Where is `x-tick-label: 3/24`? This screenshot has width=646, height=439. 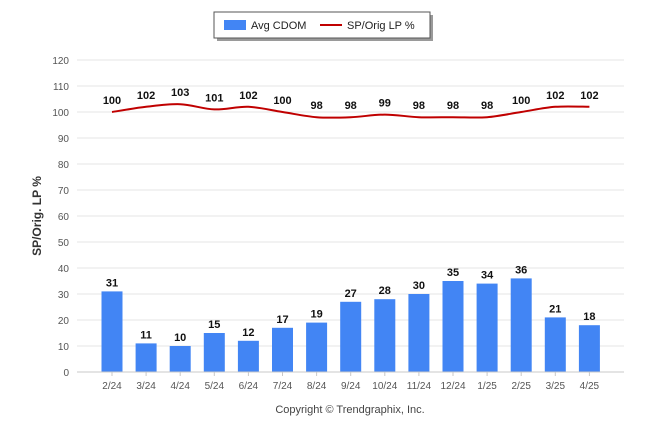 x-tick-label: 3/24 is located at coordinates (146, 386).